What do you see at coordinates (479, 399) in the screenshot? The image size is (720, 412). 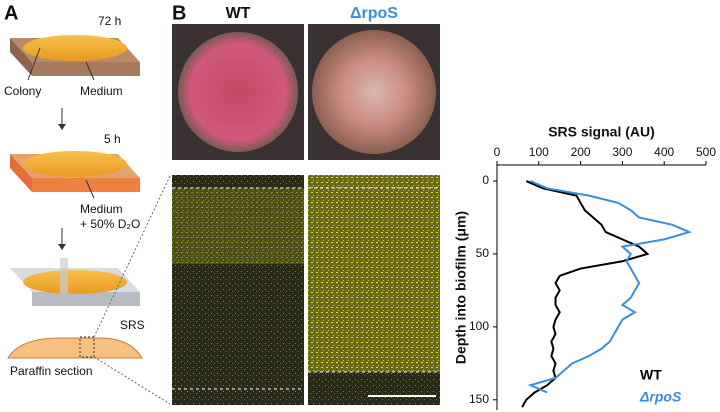 I see `y-tick-label: 150` at bounding box center [479, 399].